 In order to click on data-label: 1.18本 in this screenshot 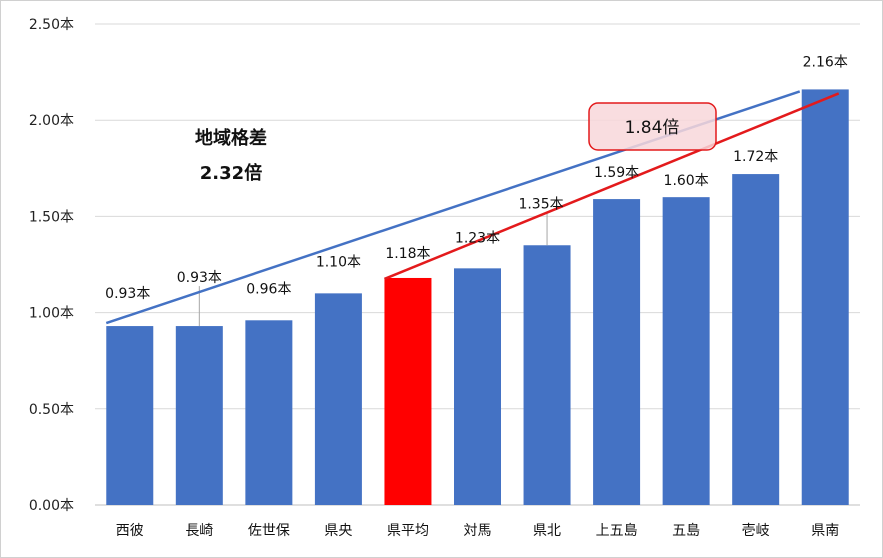, I will do `click(407, 254)`.